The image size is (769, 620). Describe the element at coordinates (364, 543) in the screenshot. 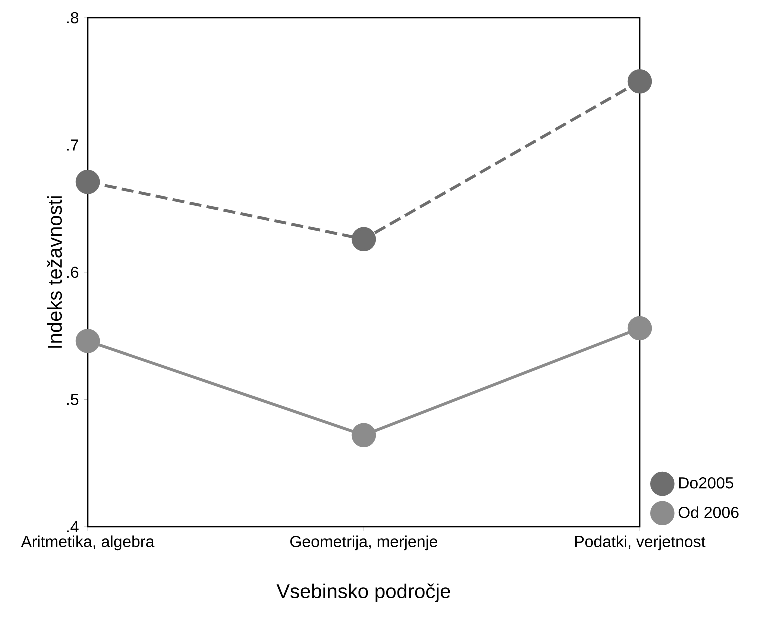

I see `x-tick-label: Geometrija, merjenje` at that location.